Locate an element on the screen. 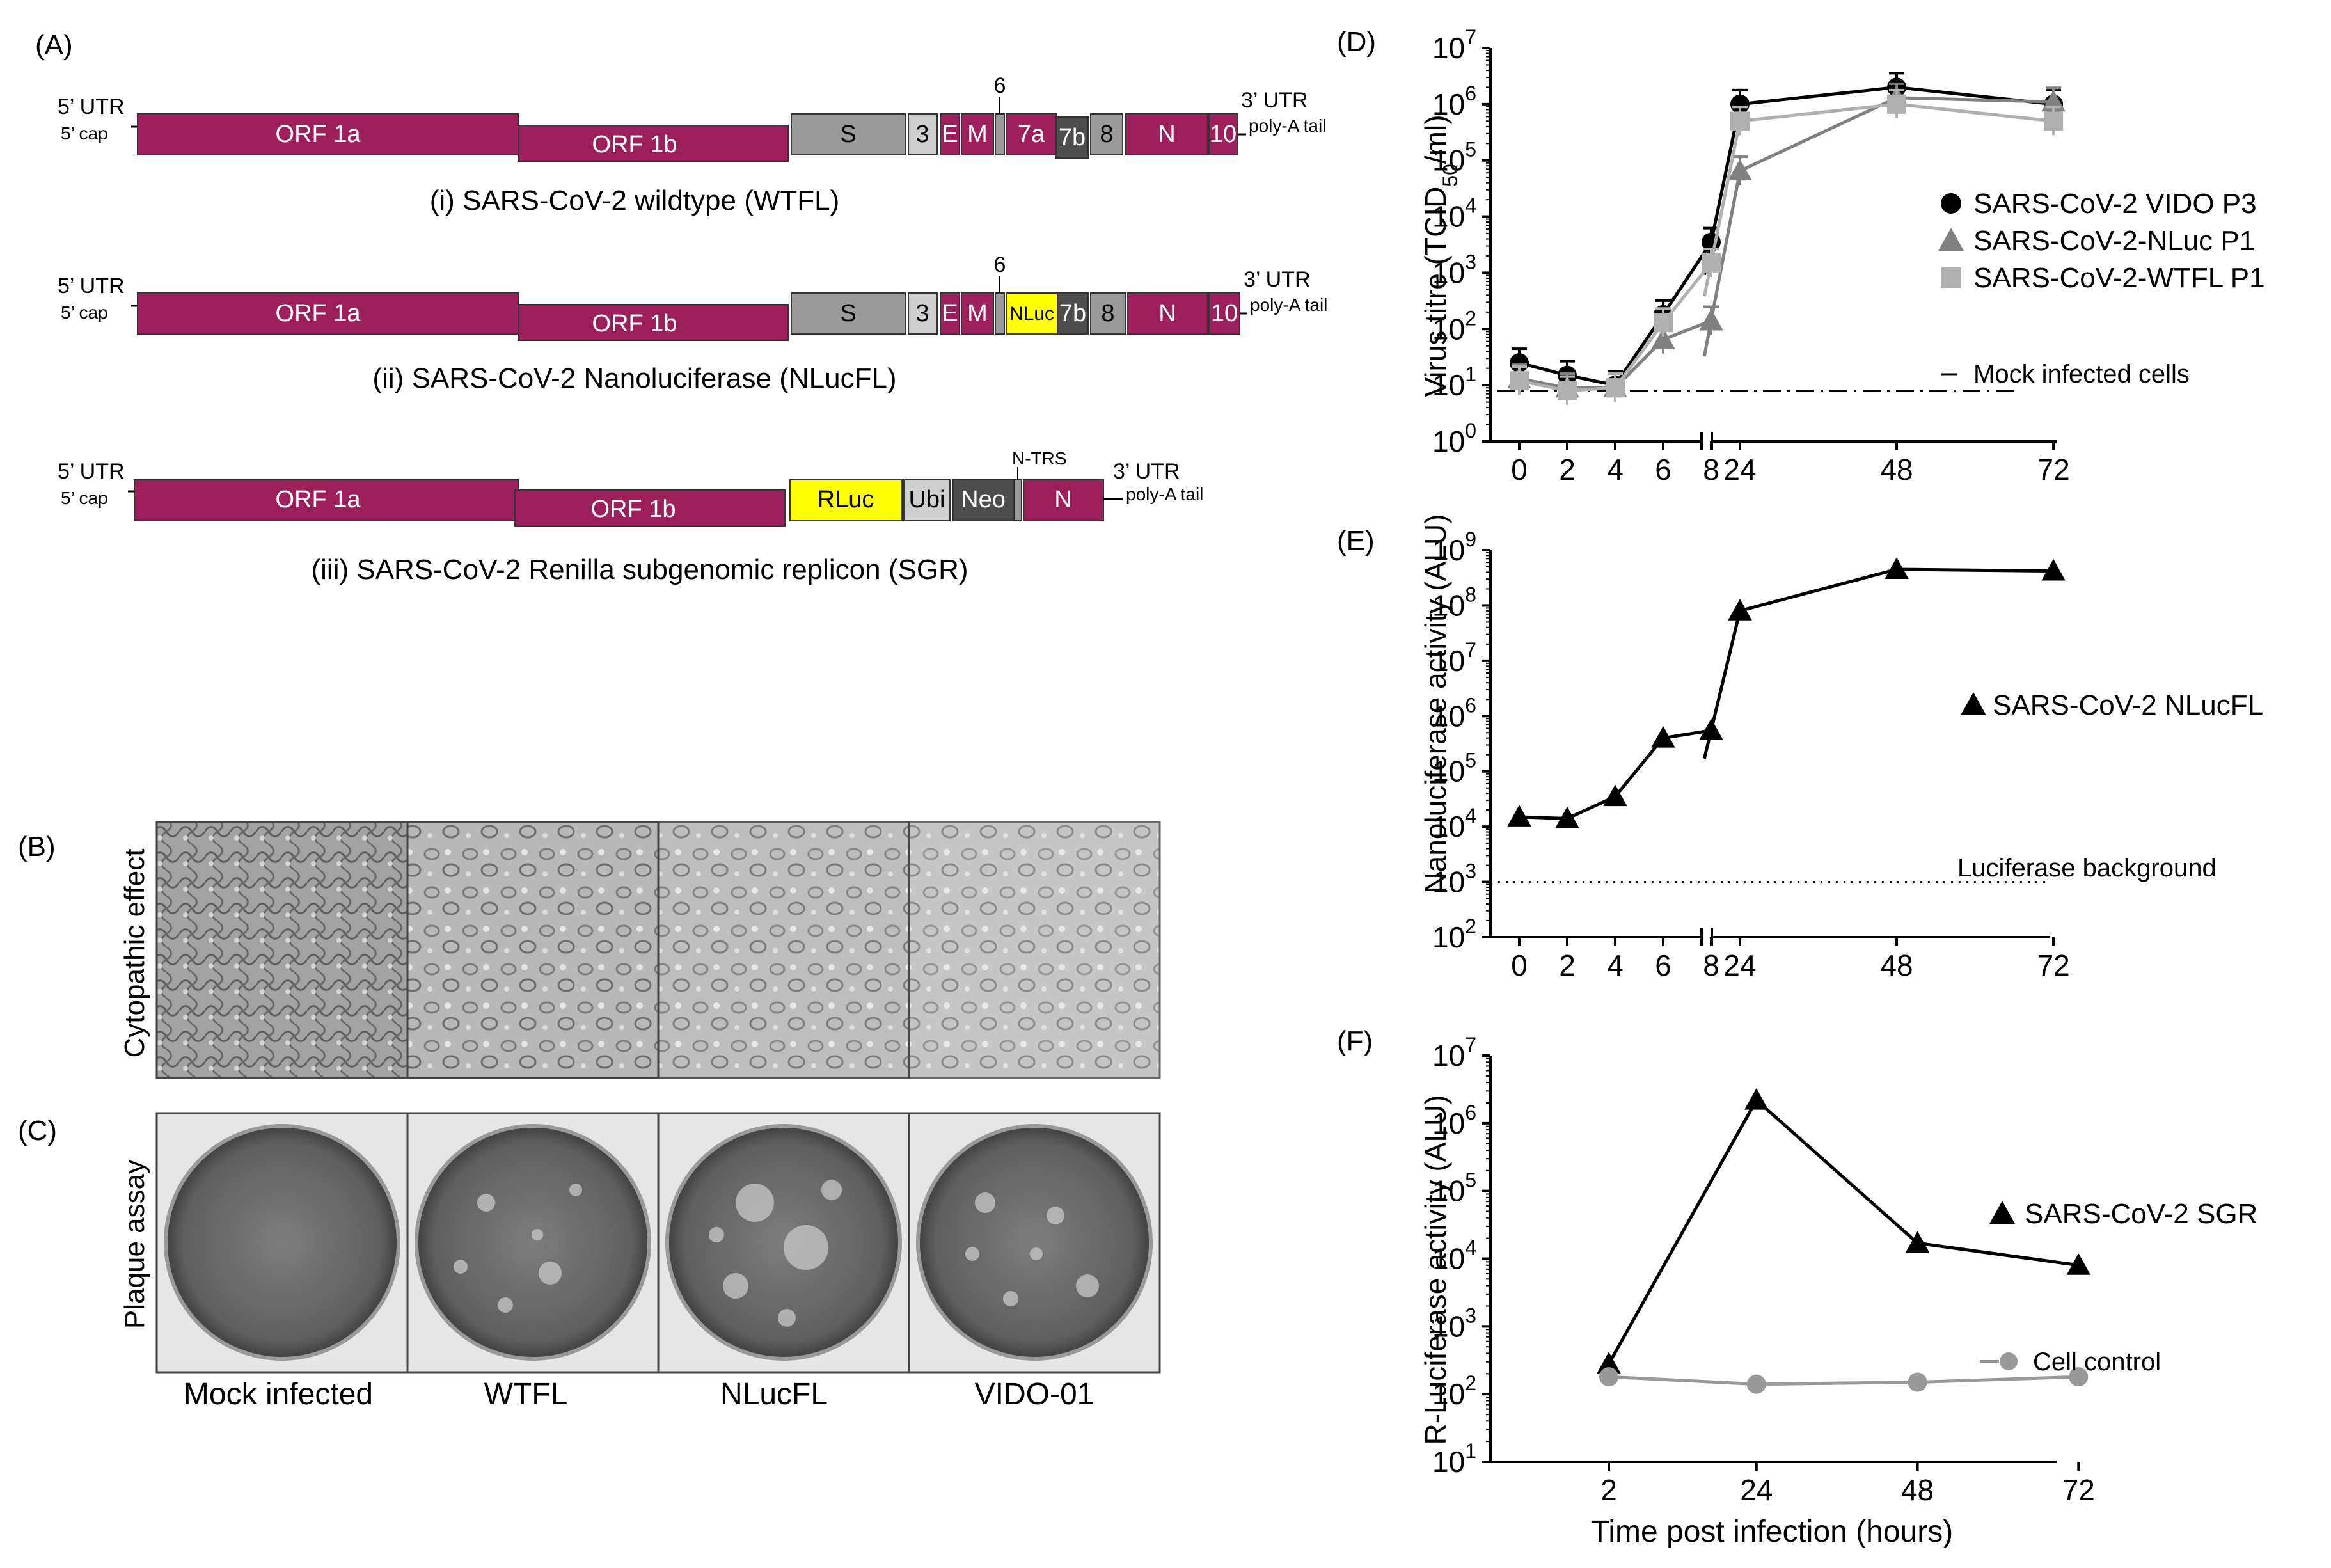 Image resolution: width=2331 pixels, height=1568 pixels. y-tick-label: 10⁹ is located at coordinates (1454, 547).